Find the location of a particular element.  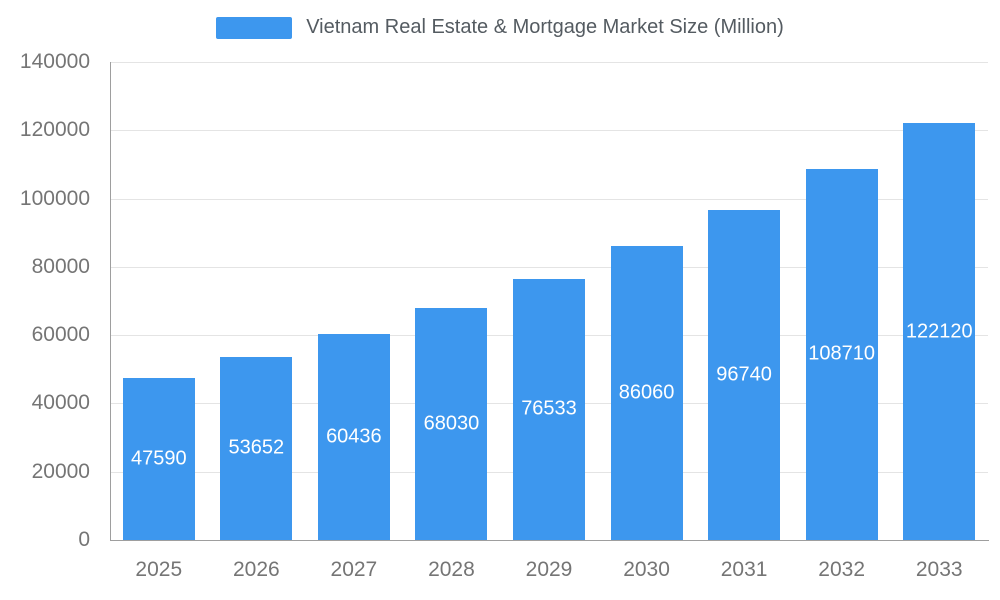

bar-2027 is located at coordinates (353, 436).